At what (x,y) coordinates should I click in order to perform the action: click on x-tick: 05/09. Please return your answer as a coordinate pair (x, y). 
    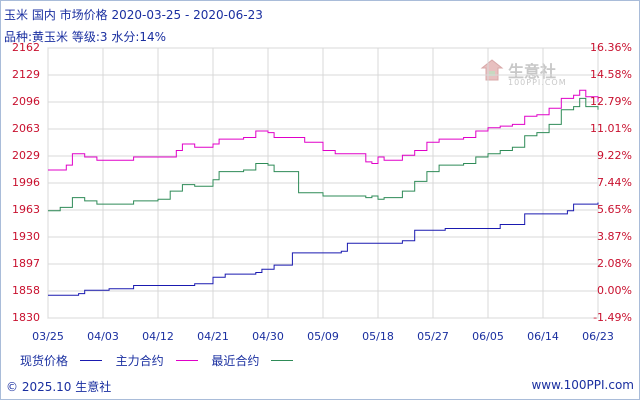
    Looking at the image, I should click on (323, 336).